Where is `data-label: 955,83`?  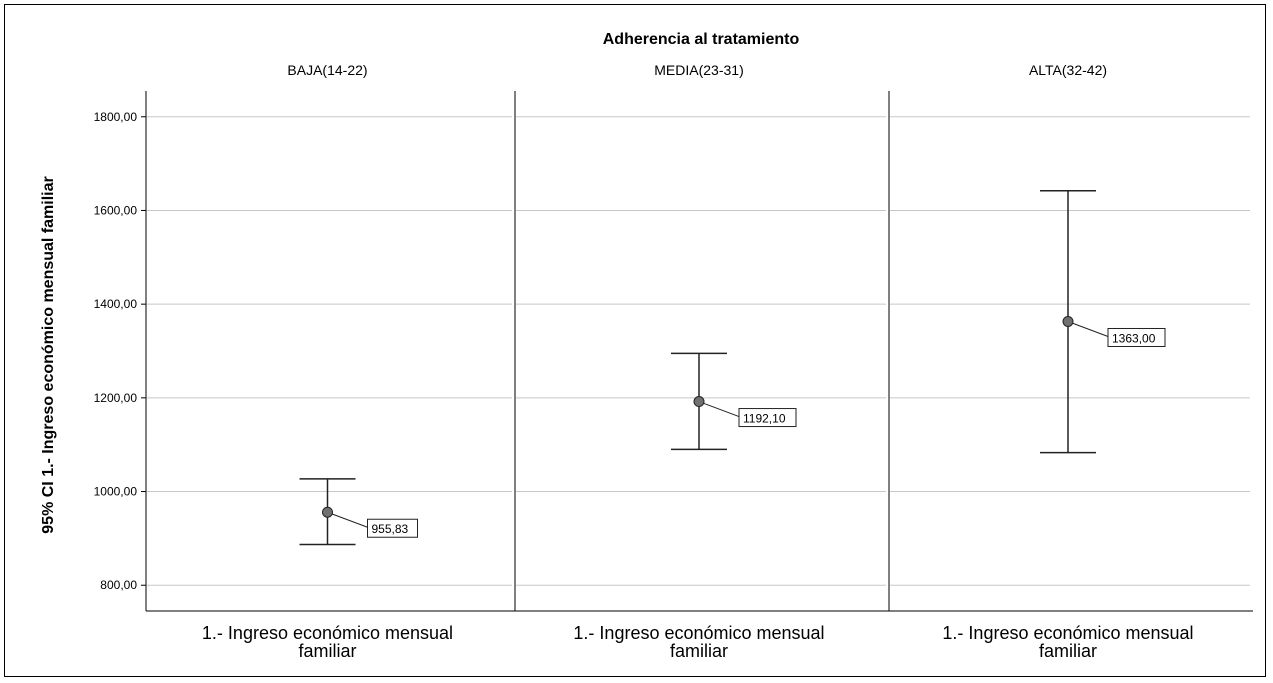 data-label: 955,83 is located at coordinates (390, 529).